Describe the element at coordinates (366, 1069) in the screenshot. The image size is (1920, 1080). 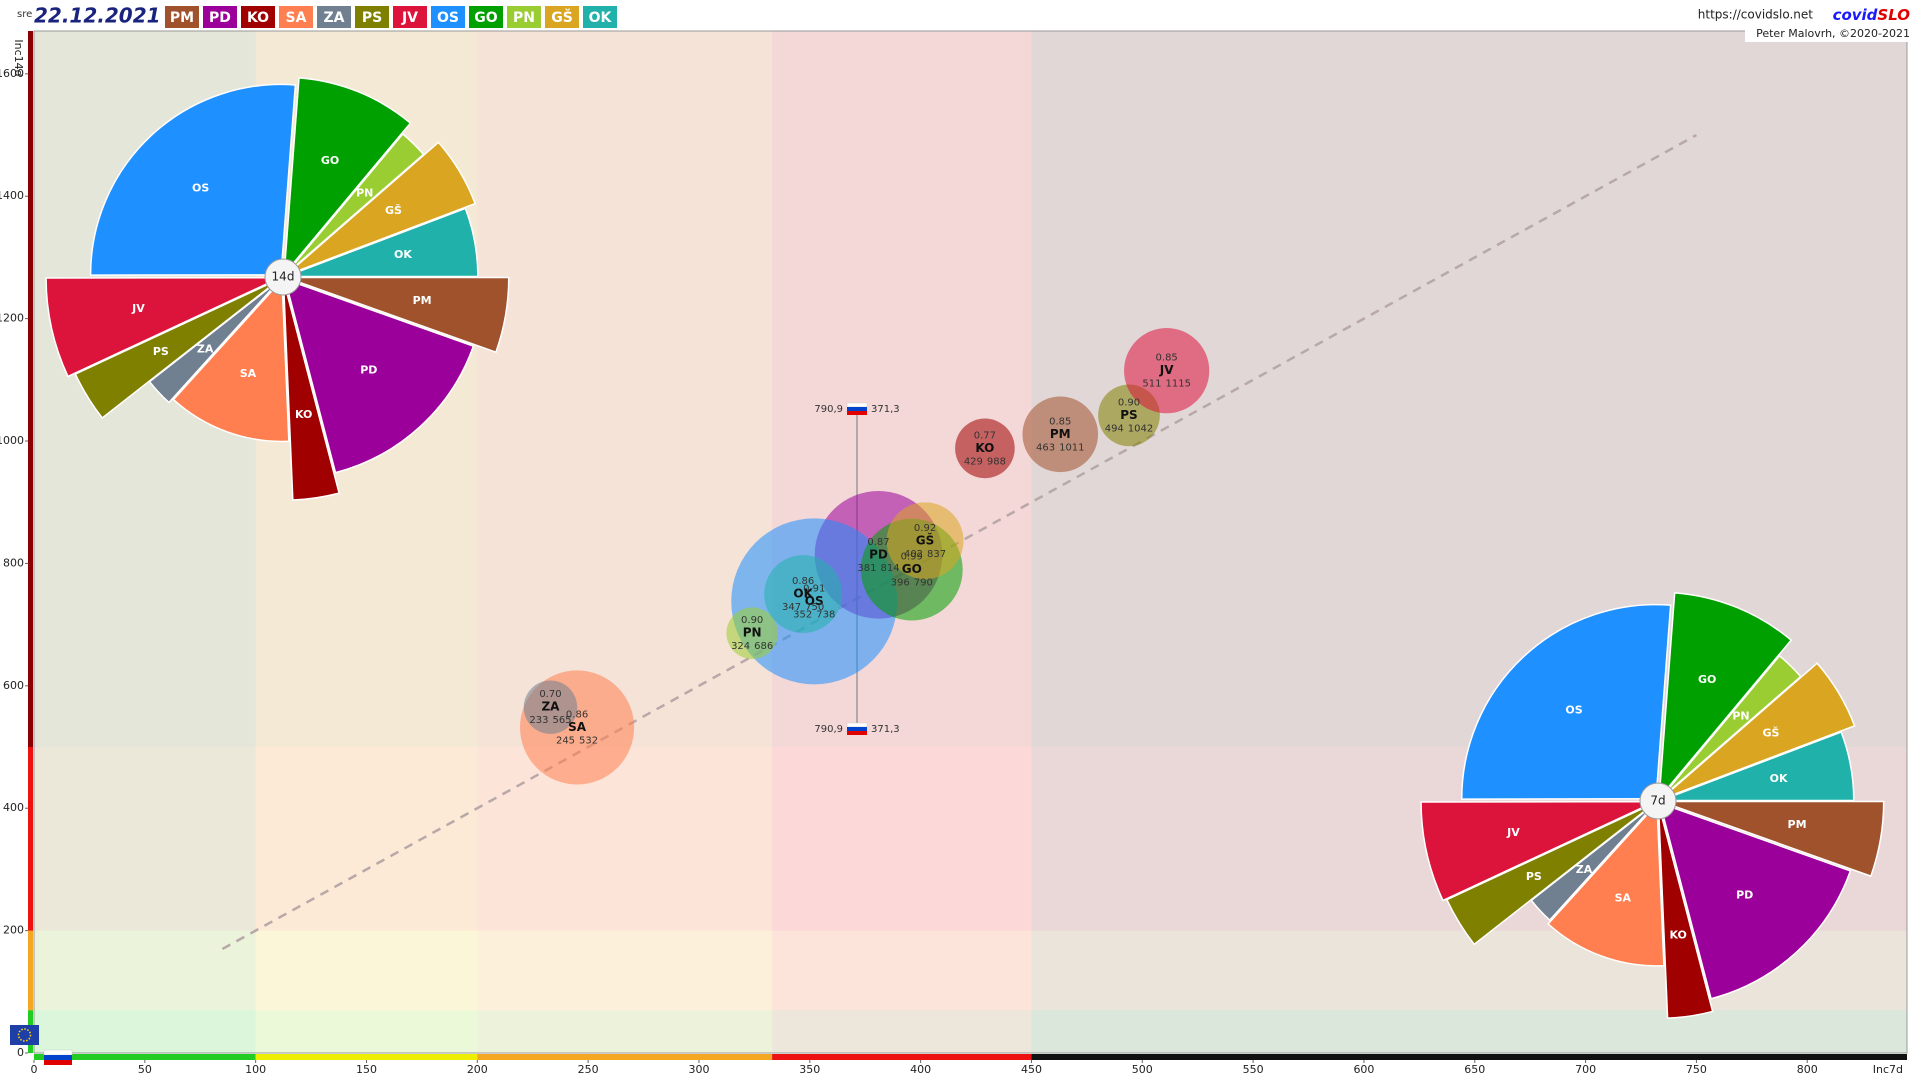
I see `x-tick-label: 150` at that location.